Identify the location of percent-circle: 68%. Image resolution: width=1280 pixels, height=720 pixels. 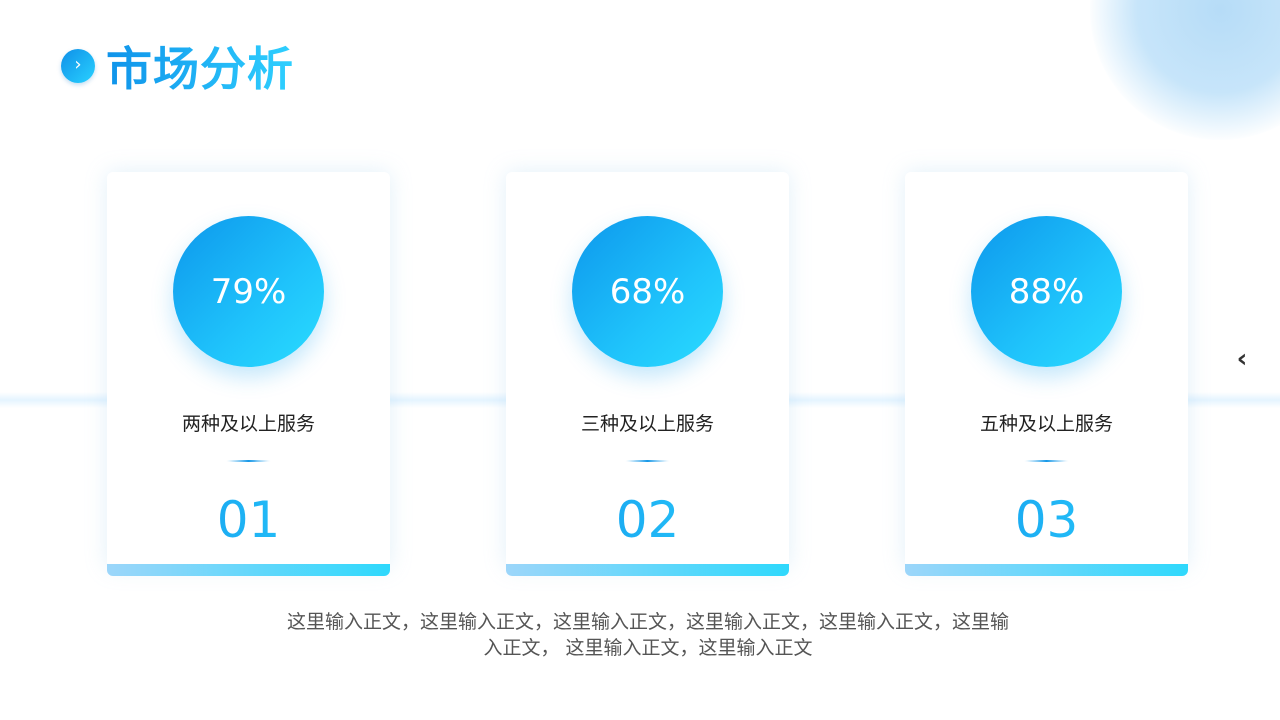
(647, 291).